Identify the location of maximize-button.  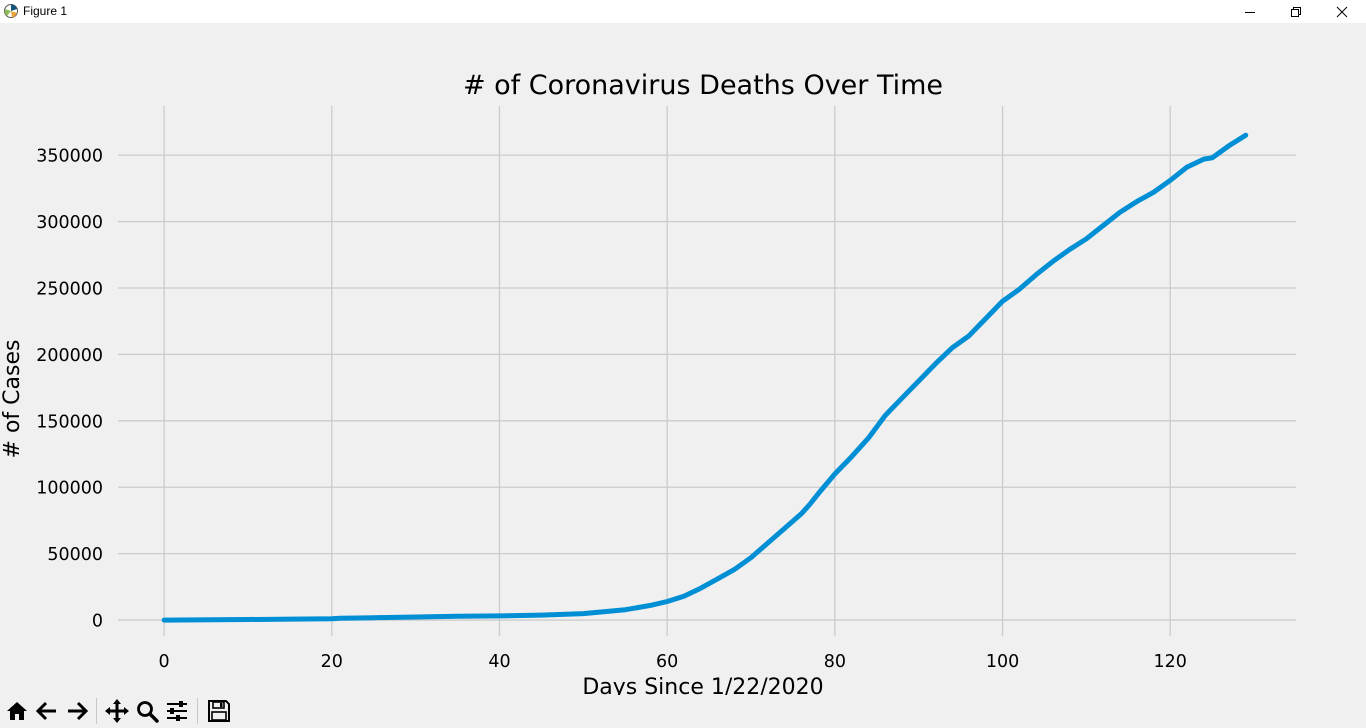
(1296, 11).